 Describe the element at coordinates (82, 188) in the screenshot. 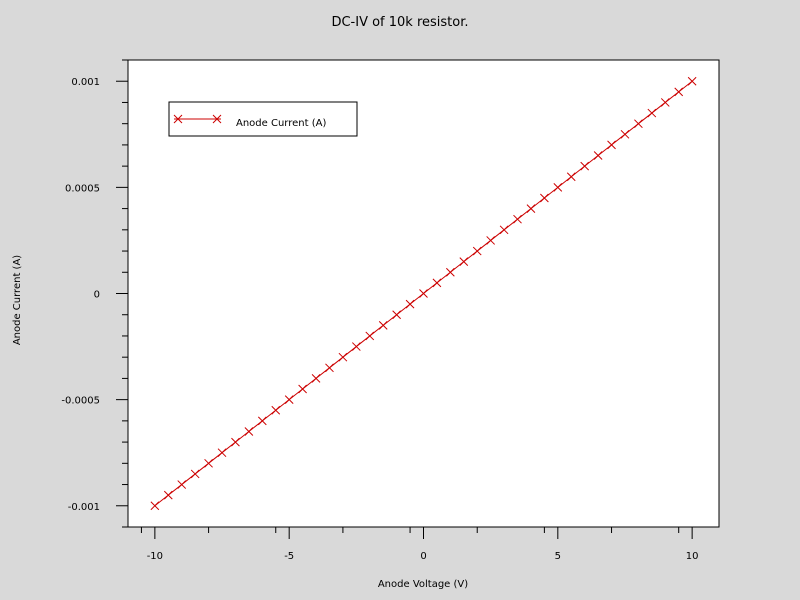

I see `y-tick-label: 0.0005` at that location.